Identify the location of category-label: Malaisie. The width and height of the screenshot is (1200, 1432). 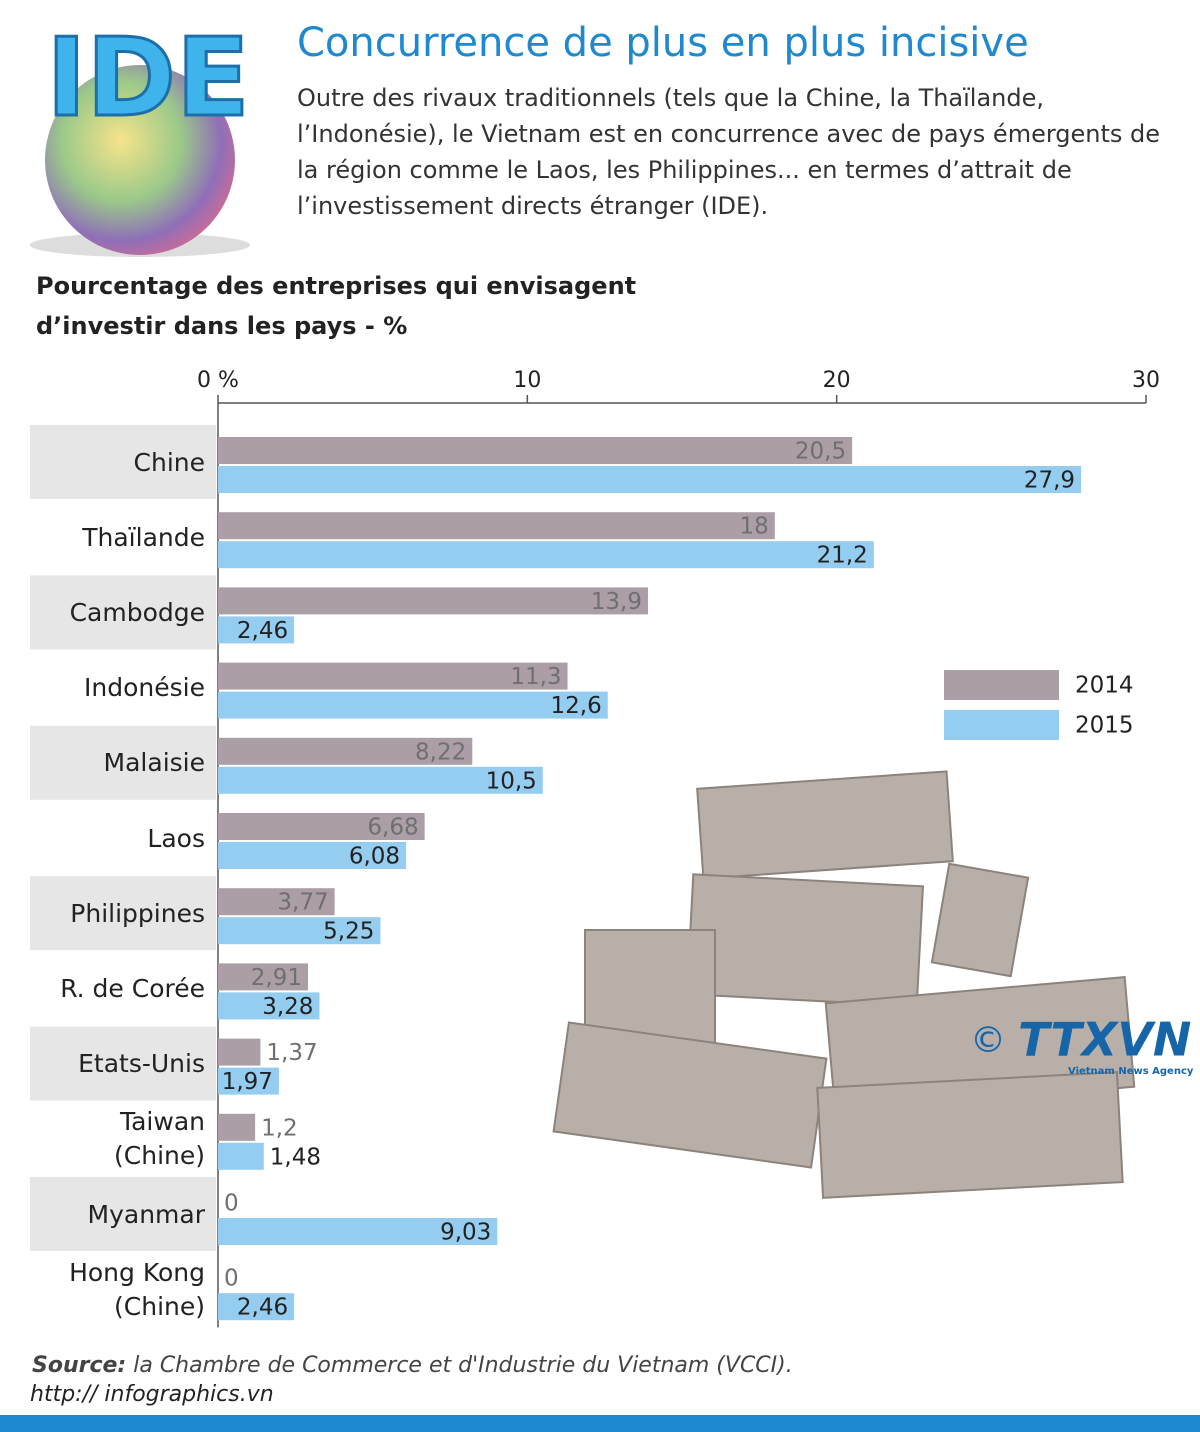
(154, 763).